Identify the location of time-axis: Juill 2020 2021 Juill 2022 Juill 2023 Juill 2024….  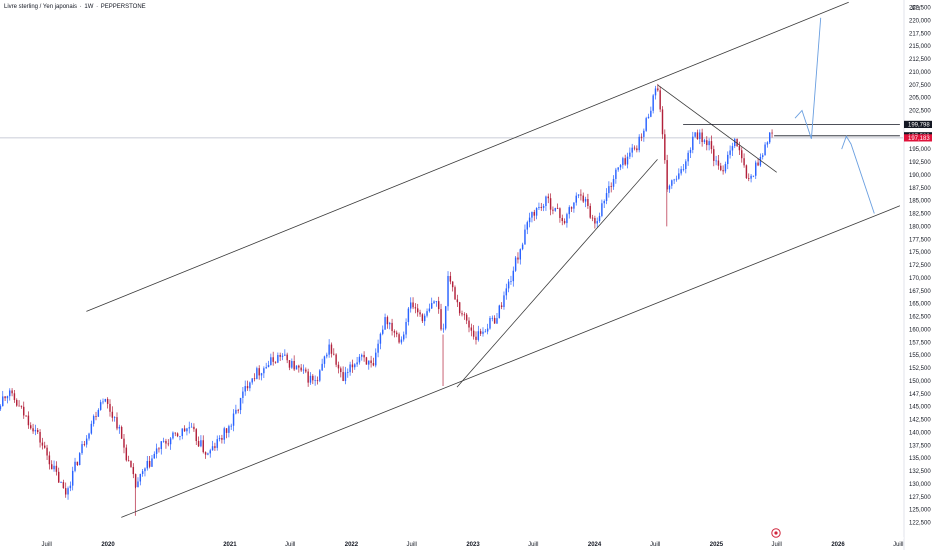
(452, 538).